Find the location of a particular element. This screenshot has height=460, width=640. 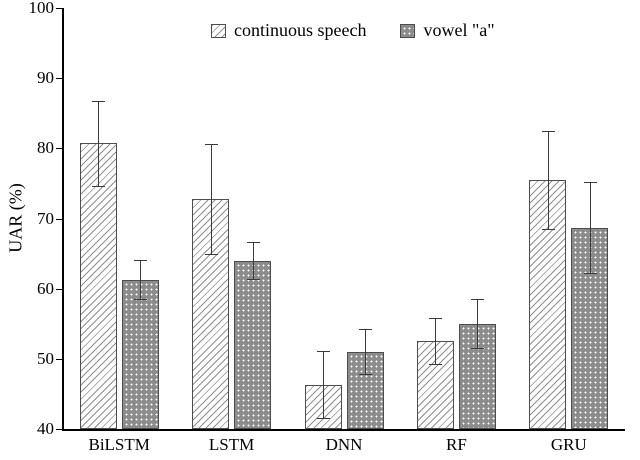

x-category-label: RF is located at coordinates (456, 444).